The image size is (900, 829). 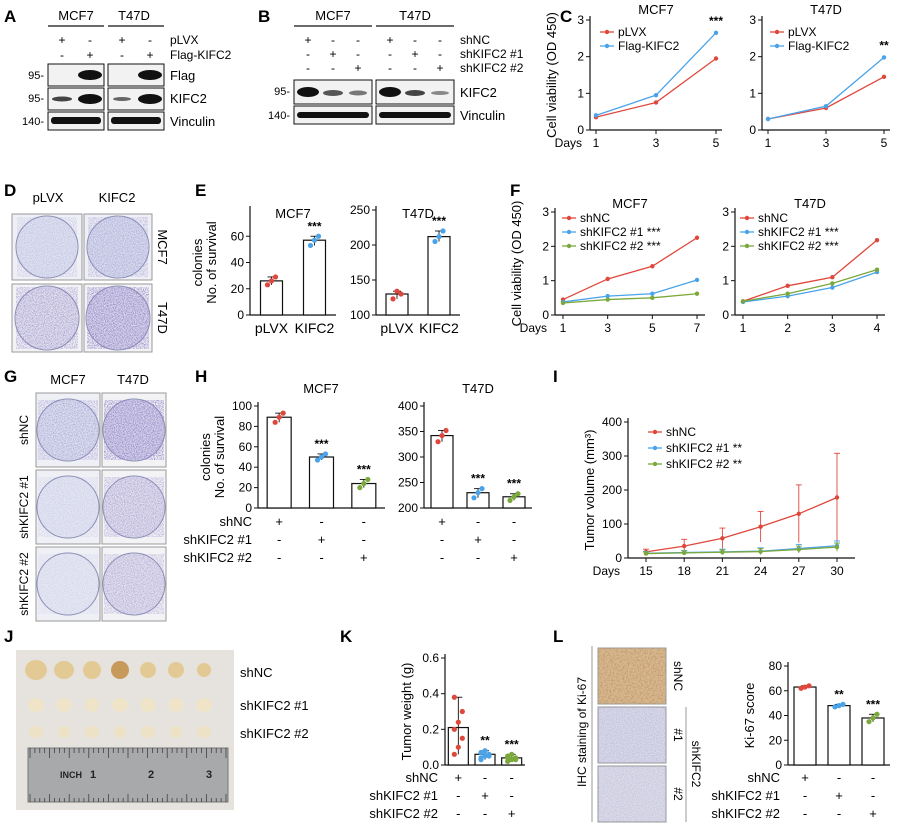 I want to click on x-tick-label: KIFC2, so click(x=439, y=328).